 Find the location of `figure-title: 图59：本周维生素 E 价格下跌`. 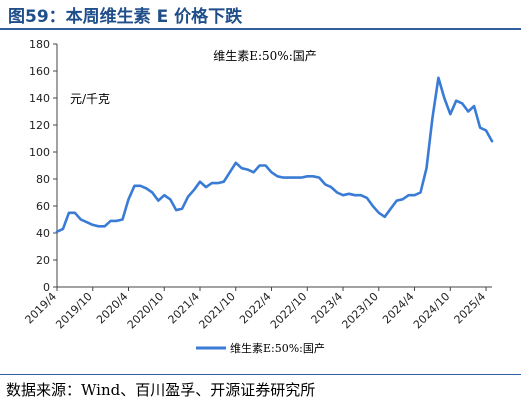

figure-title: 图59：本周维生素 E 价格下跌 is located at coordinates (125, 17).